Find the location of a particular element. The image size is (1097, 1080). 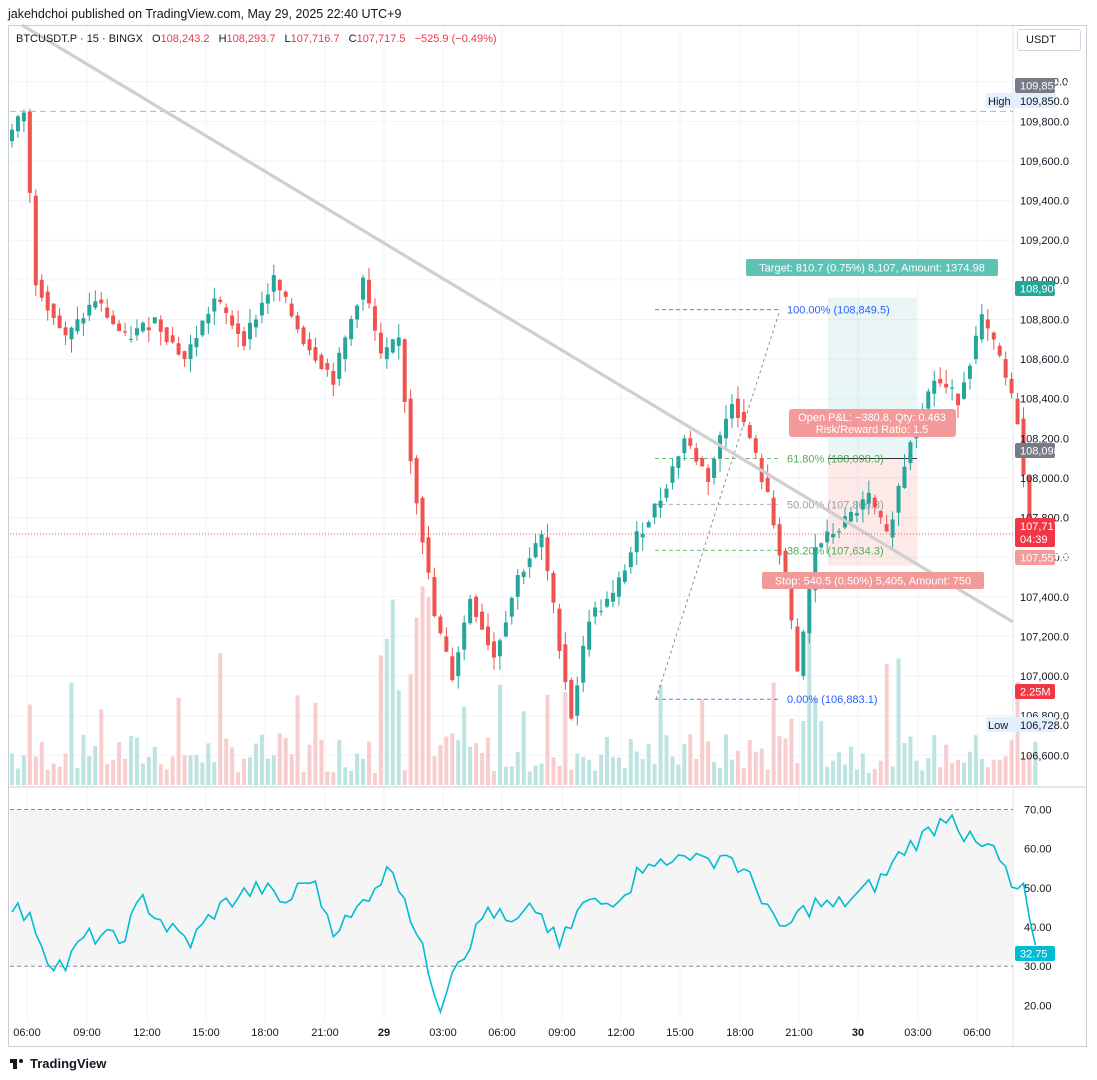

price-tick-label: 108,200.0 is located at coordinates (1044, 439).